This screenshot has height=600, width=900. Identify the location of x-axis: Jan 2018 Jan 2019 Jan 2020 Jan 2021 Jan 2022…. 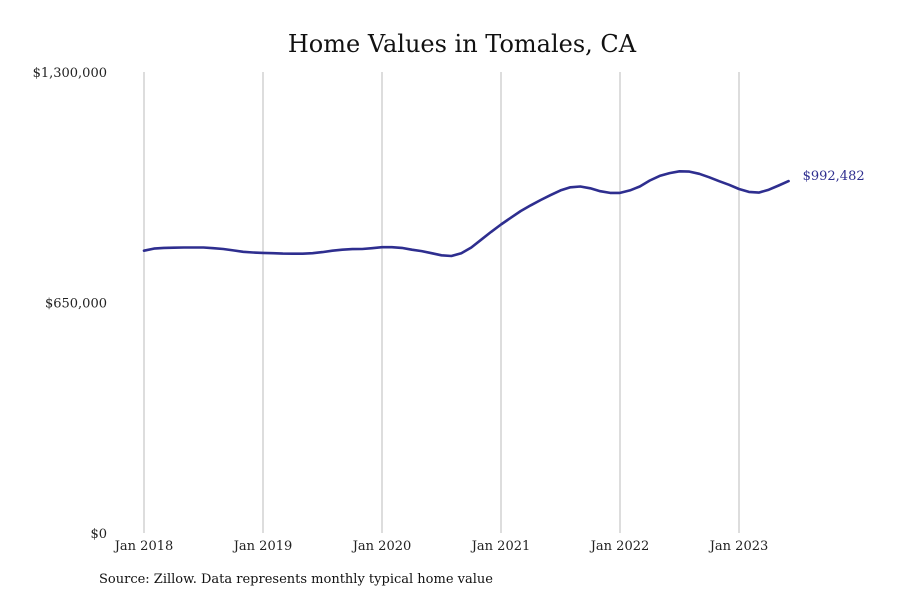
(441, 546).